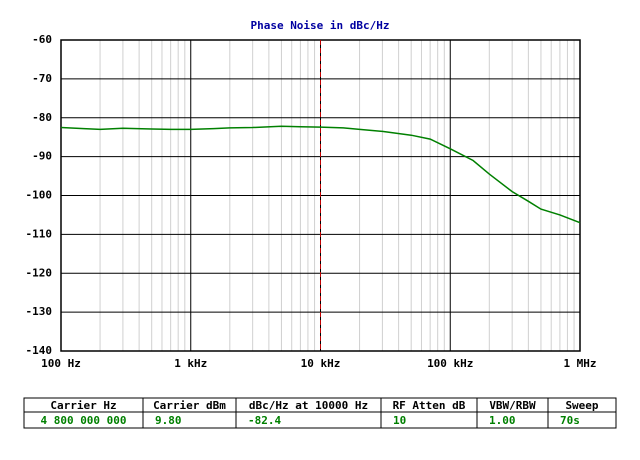 Image resolution: width=640 pixels, height=460 pixels. What do you see at coordinates (570, 420) in the screenshot?
I see `table-cell: 70s` at bounding box center [570, 420].